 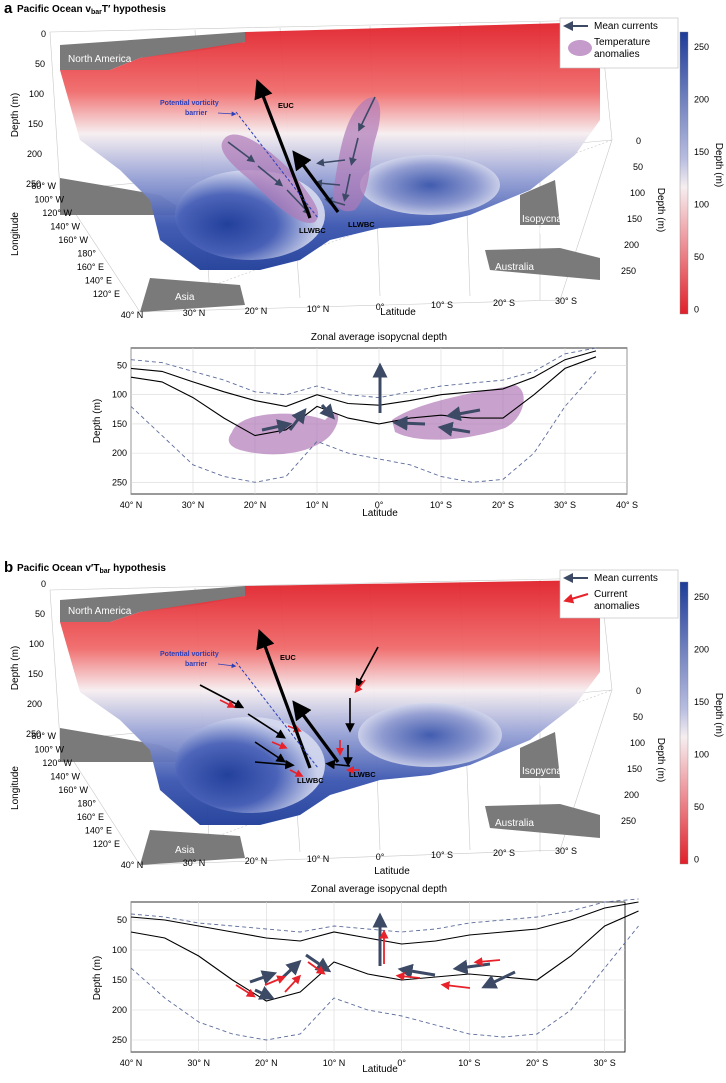 I want to click on a-depth-tick: 200, so click(x=34, y=154).